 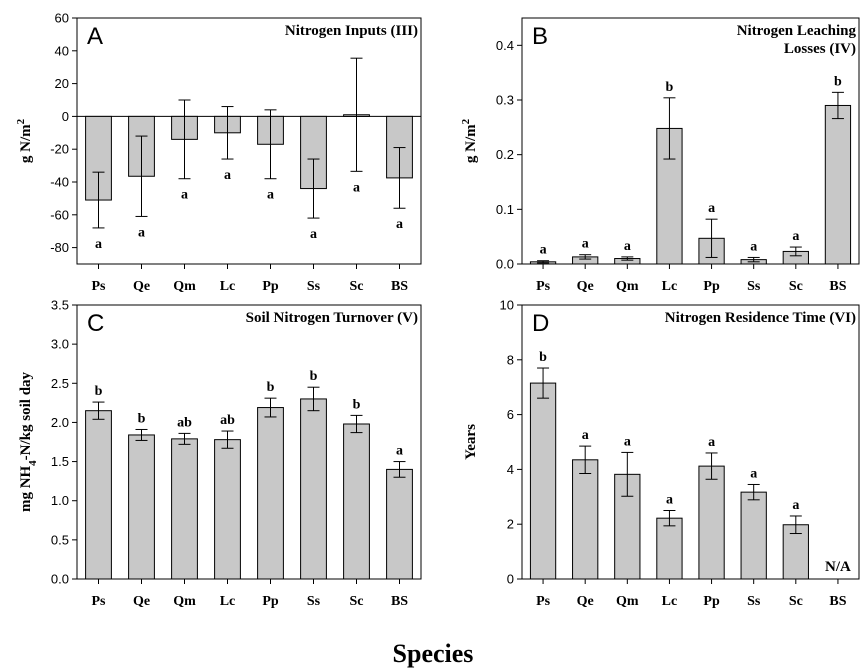 What do you see at coordinates (838, 567) in the screenshot?
I see `missing-value-label: N/A` at bounding box center [838, 567].